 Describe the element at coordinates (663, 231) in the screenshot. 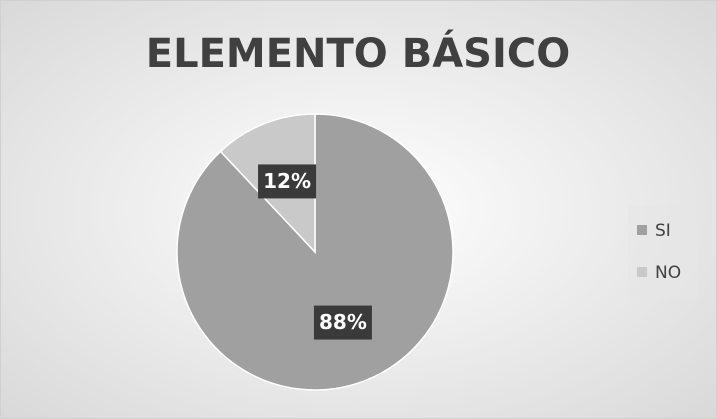

I see `legend-label: SI` at that location.